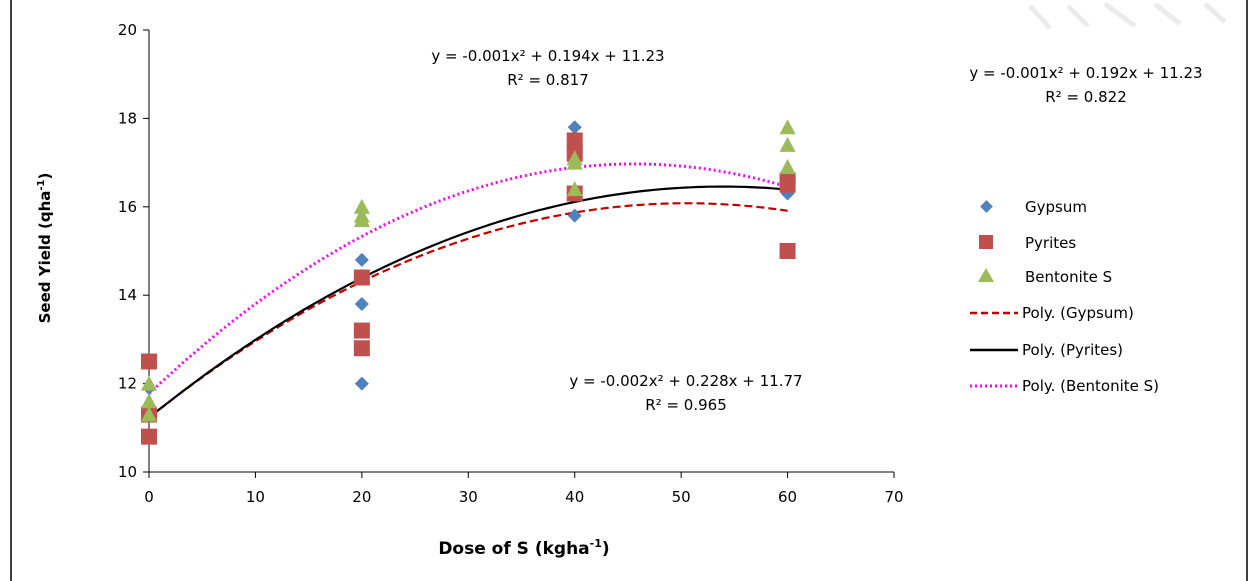  Describe the element at coordinates (596, 543) in the screenshot. I see `x-axis-title-sup: -1` at that location.